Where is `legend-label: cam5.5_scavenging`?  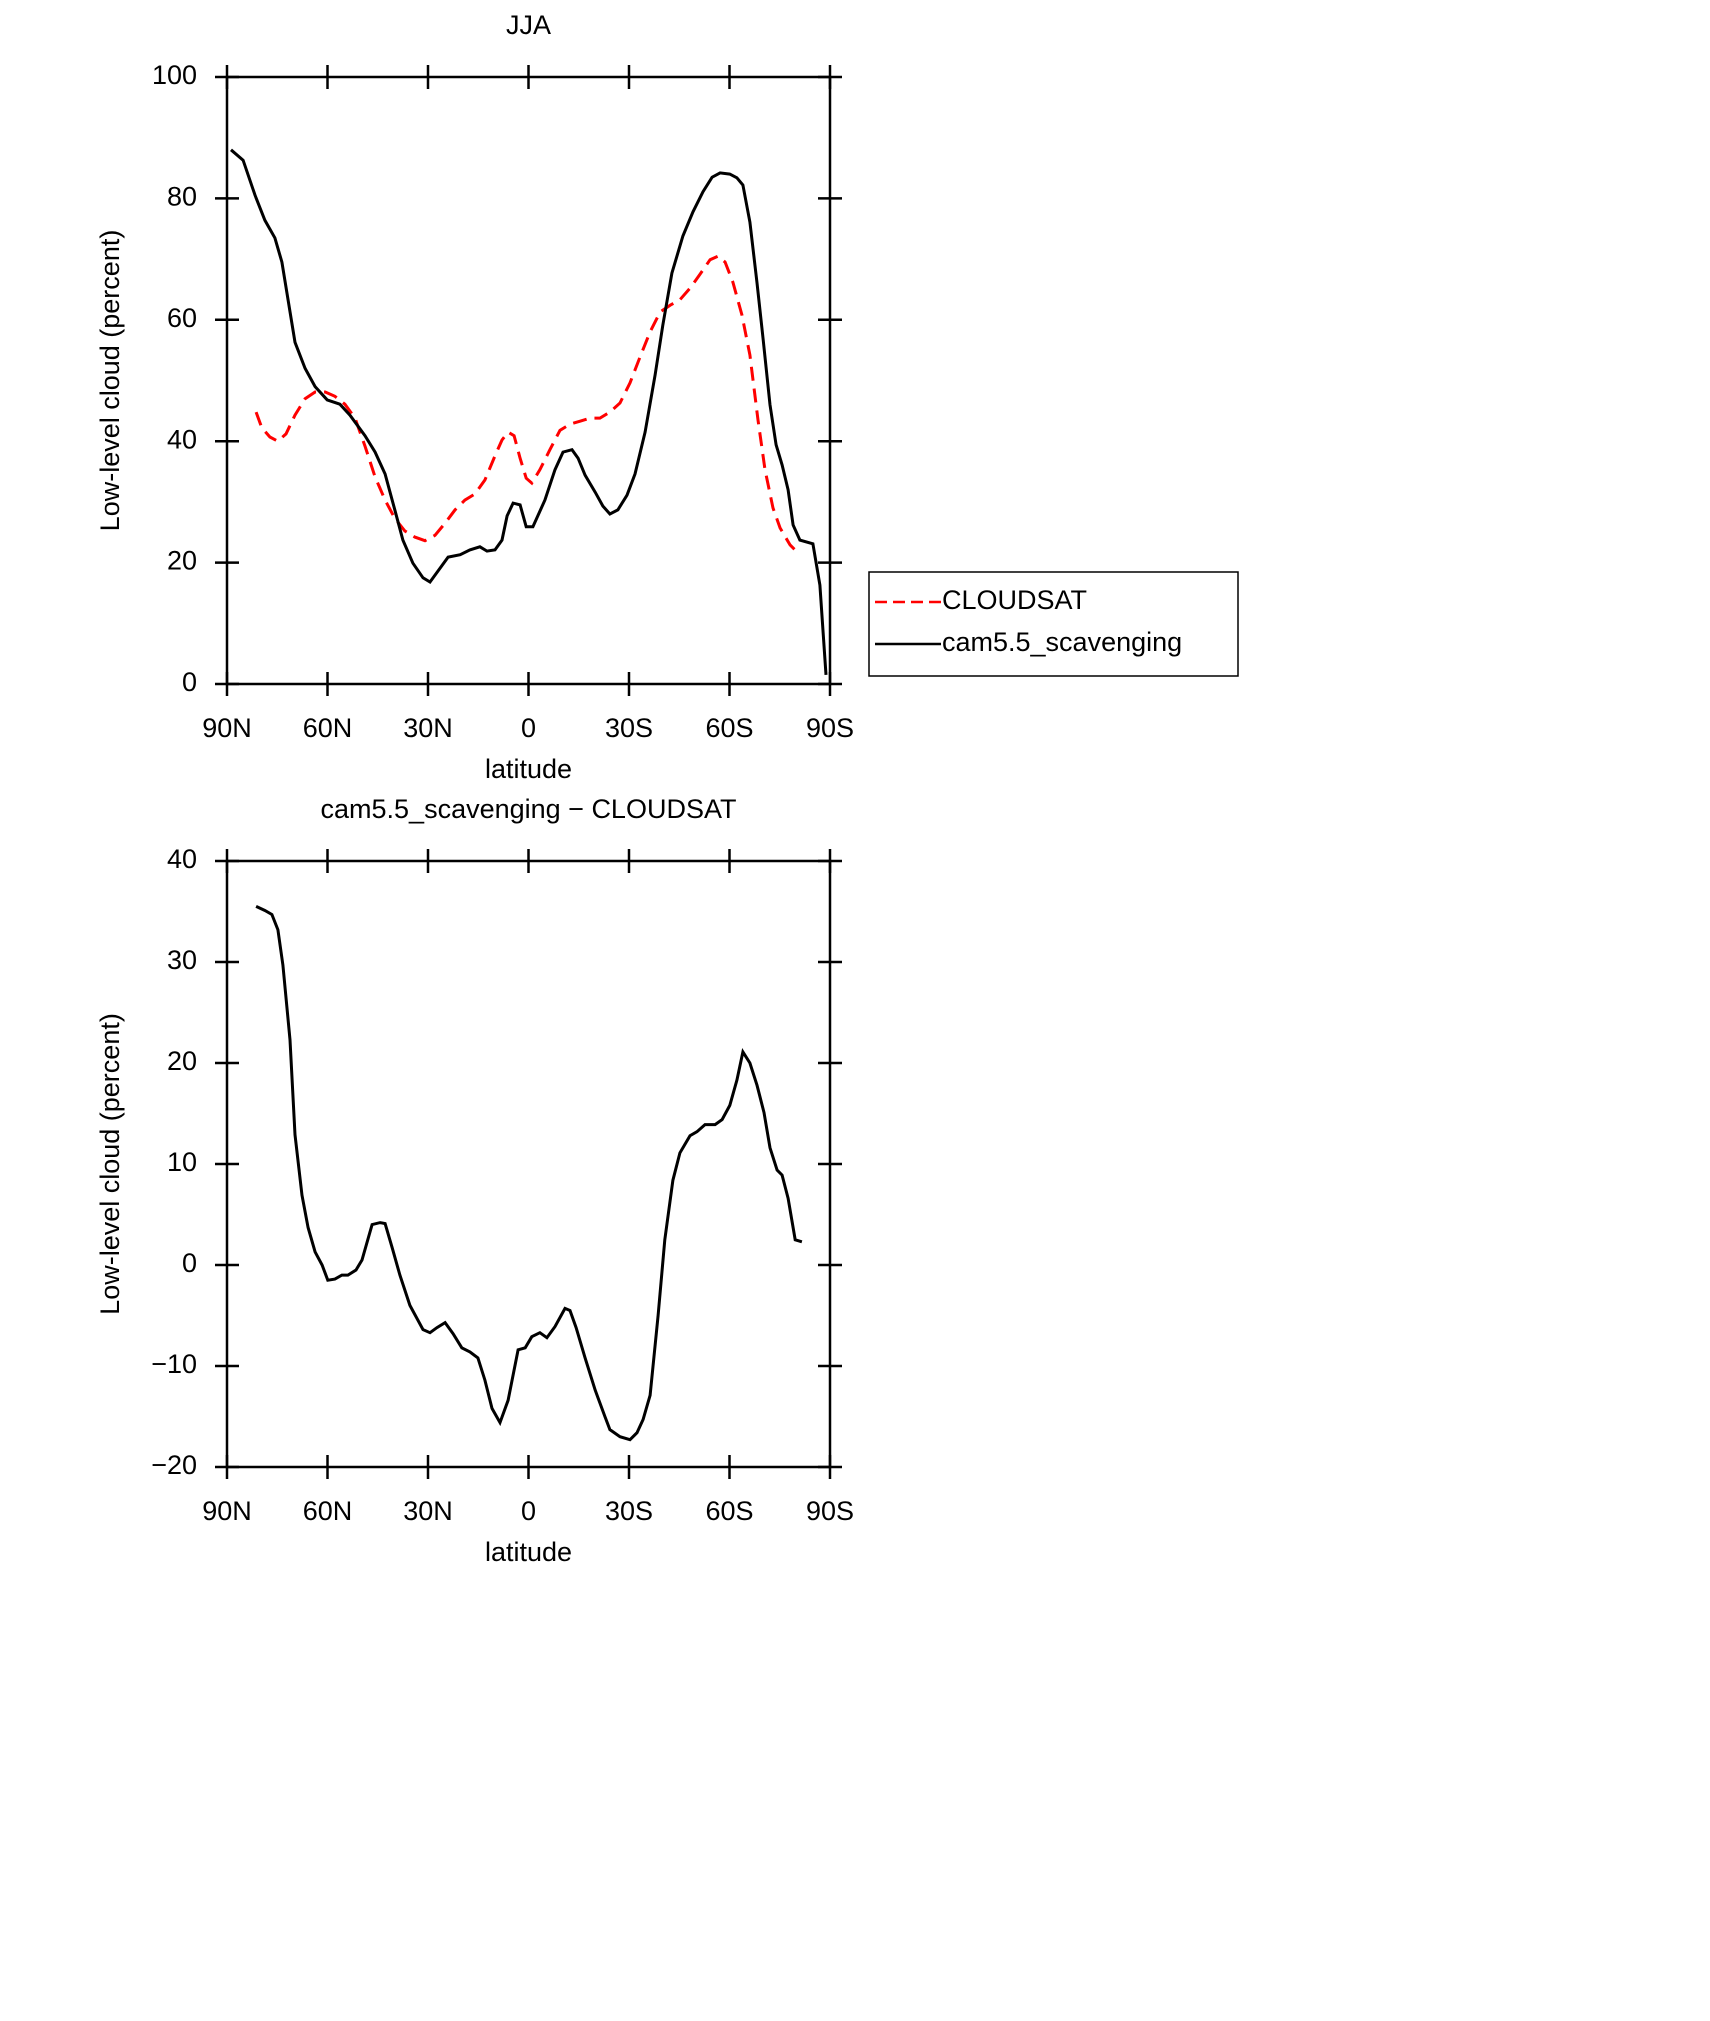
legend-label: cam5.5_scavenging is located at coordinates (1062, 642).